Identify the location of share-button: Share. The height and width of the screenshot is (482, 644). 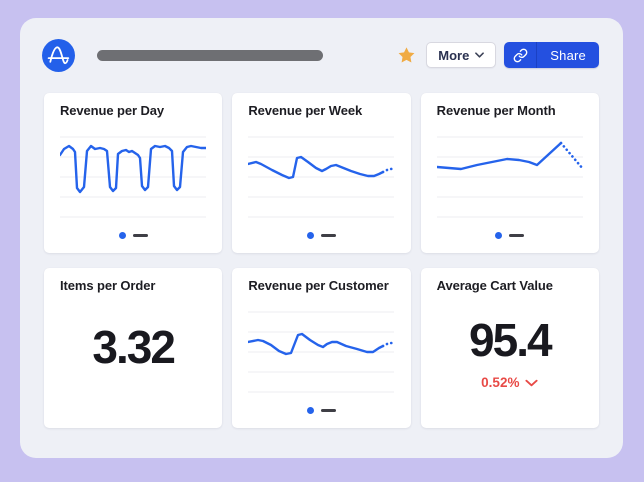
(568, 55).